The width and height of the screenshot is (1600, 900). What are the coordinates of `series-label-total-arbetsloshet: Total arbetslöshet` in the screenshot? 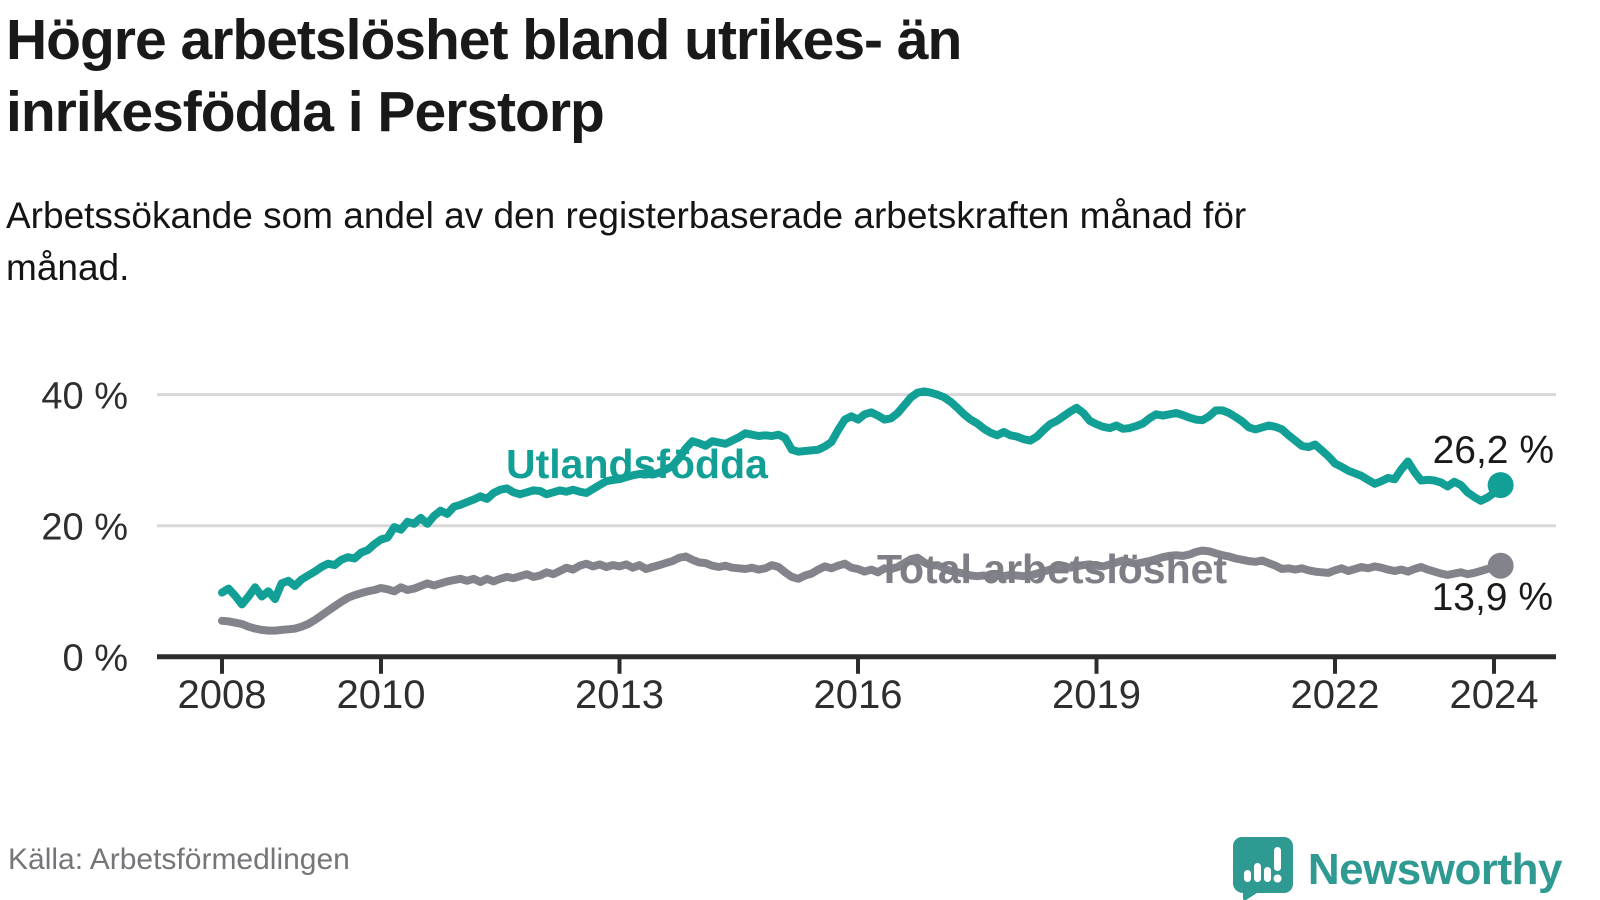 It's located at (1052, 569).